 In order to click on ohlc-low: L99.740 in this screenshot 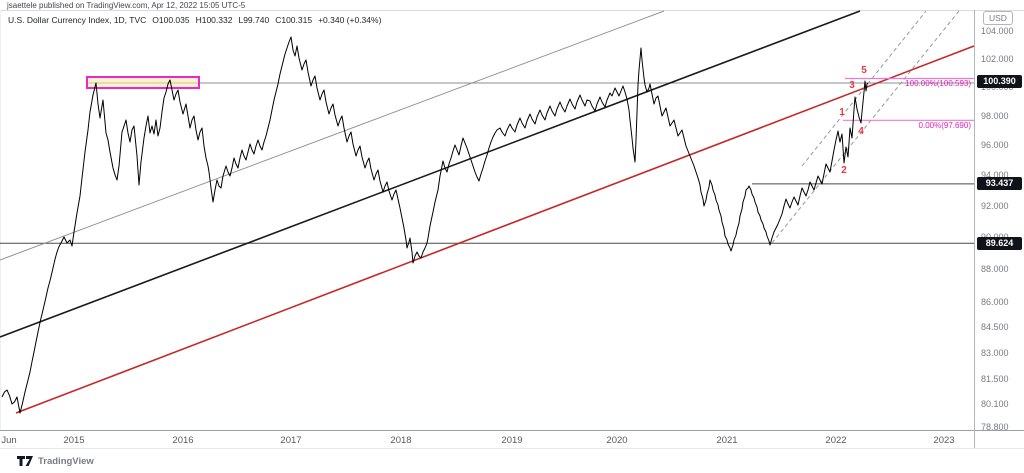, I will do `click(254, 20)`.